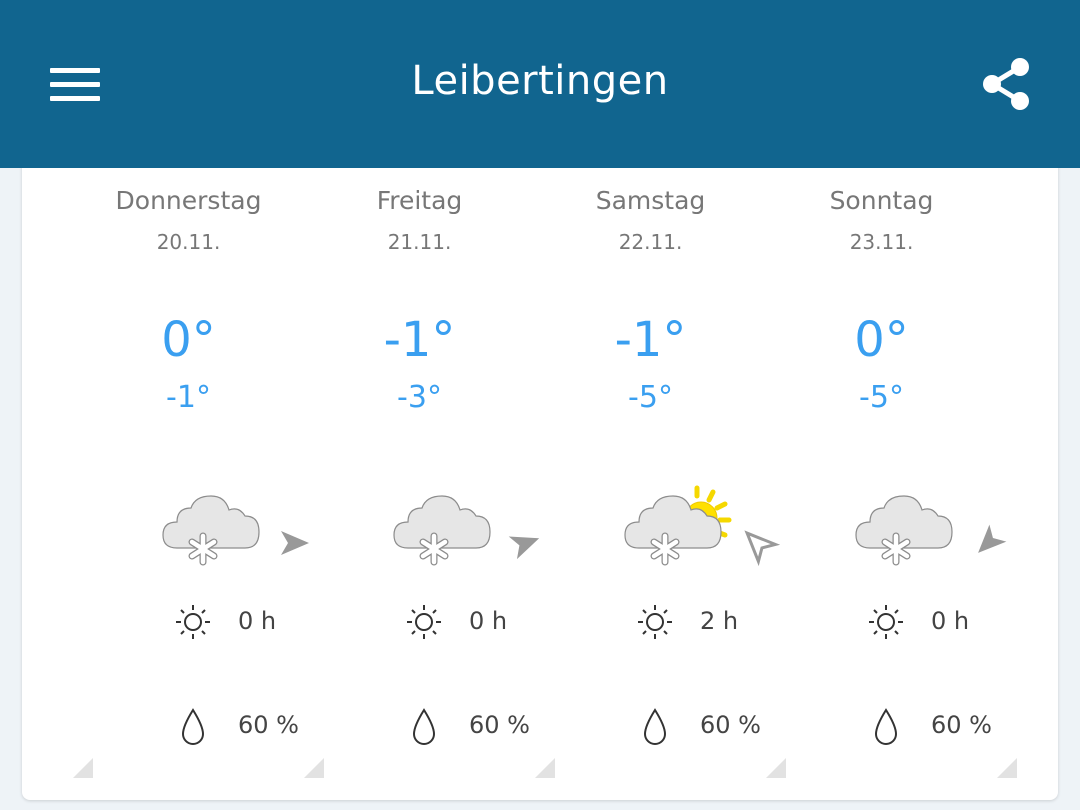 Image resolution: width=1080 pixels, height=810 pixels. Describe the element at coordinates (881, 200) in the screenshot. I see `weekday: Sonntag` at that location.